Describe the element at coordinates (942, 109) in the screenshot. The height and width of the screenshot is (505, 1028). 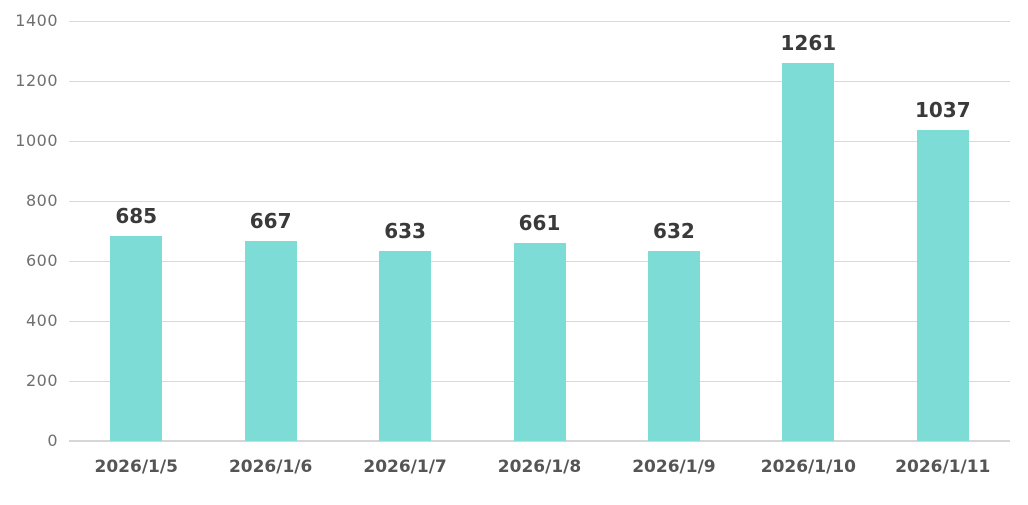
I see `bar-value-label: 1037` at that location.